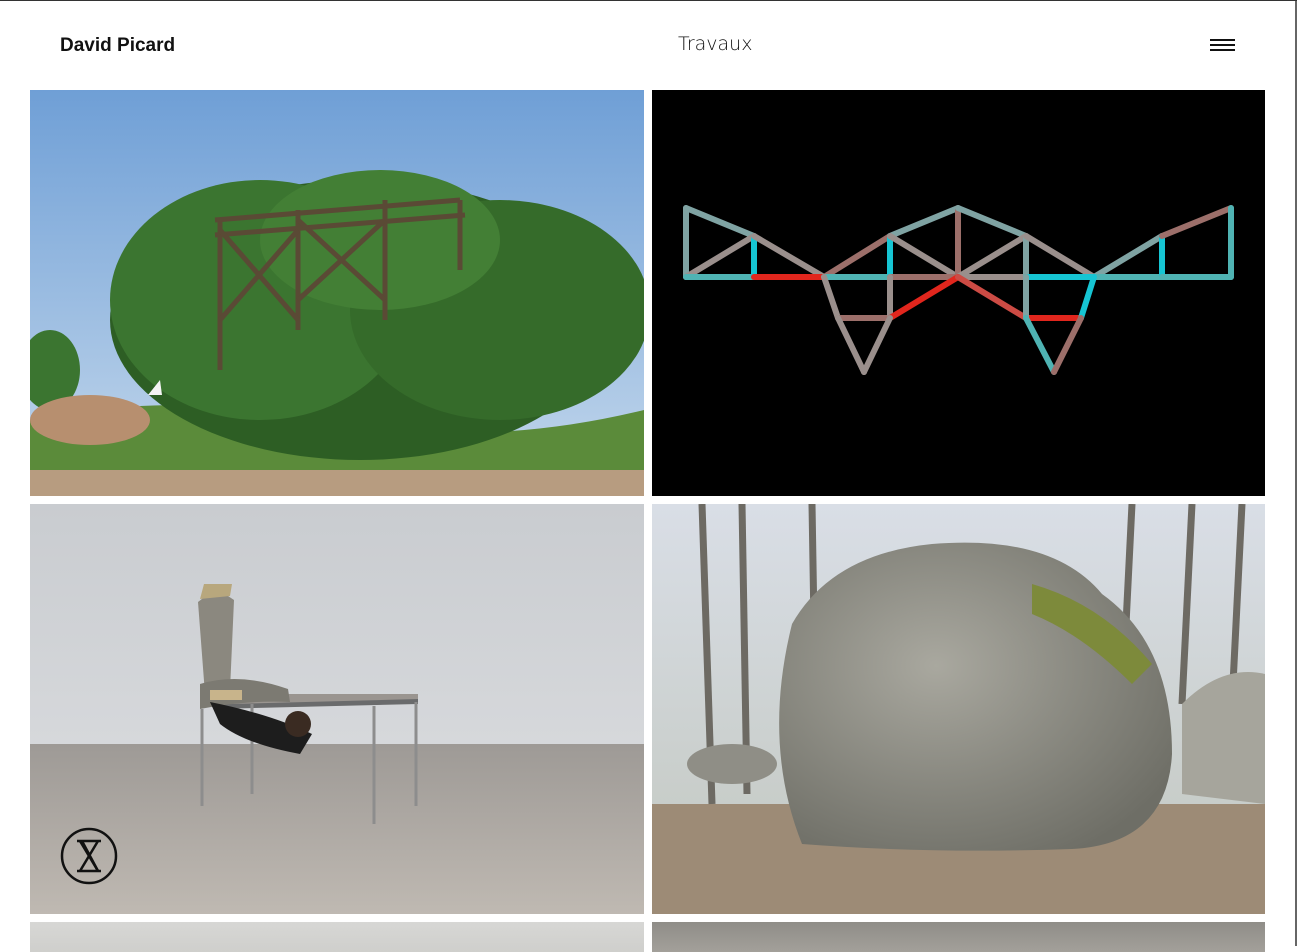 The image size is (1297, 952). What do you see at coordinates (89, 856) in the screenshot?
I see `hourglass-logo-icon` at bounding box center [89, 856].